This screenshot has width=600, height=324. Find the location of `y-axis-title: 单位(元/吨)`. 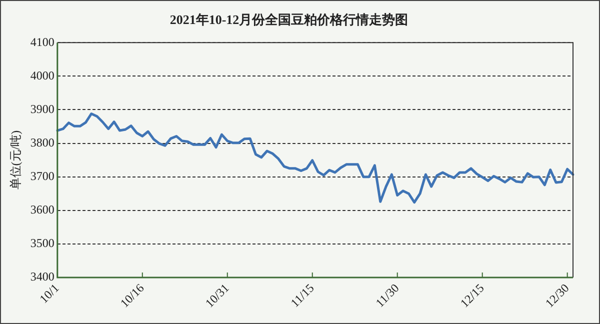

y-axis-title: 单位(元/吨) is located at coordinates (15, 160).